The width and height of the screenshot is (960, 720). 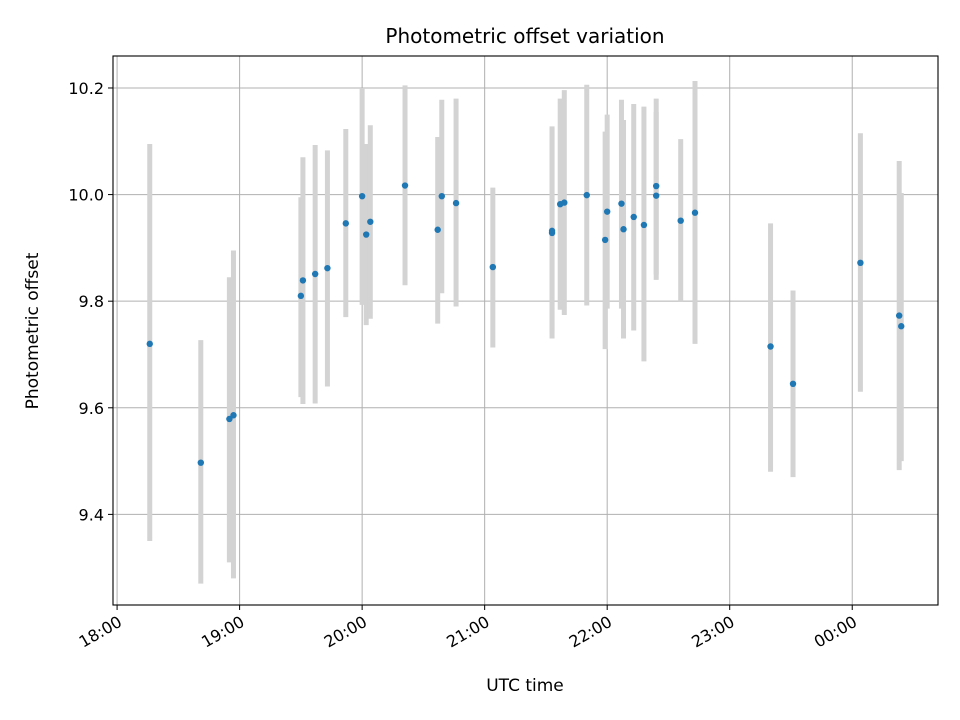 What do you see at coordinates (91, 408) in the screenshot?
I see `y-tick-label: 9.6` at bounding box center [91, 408].